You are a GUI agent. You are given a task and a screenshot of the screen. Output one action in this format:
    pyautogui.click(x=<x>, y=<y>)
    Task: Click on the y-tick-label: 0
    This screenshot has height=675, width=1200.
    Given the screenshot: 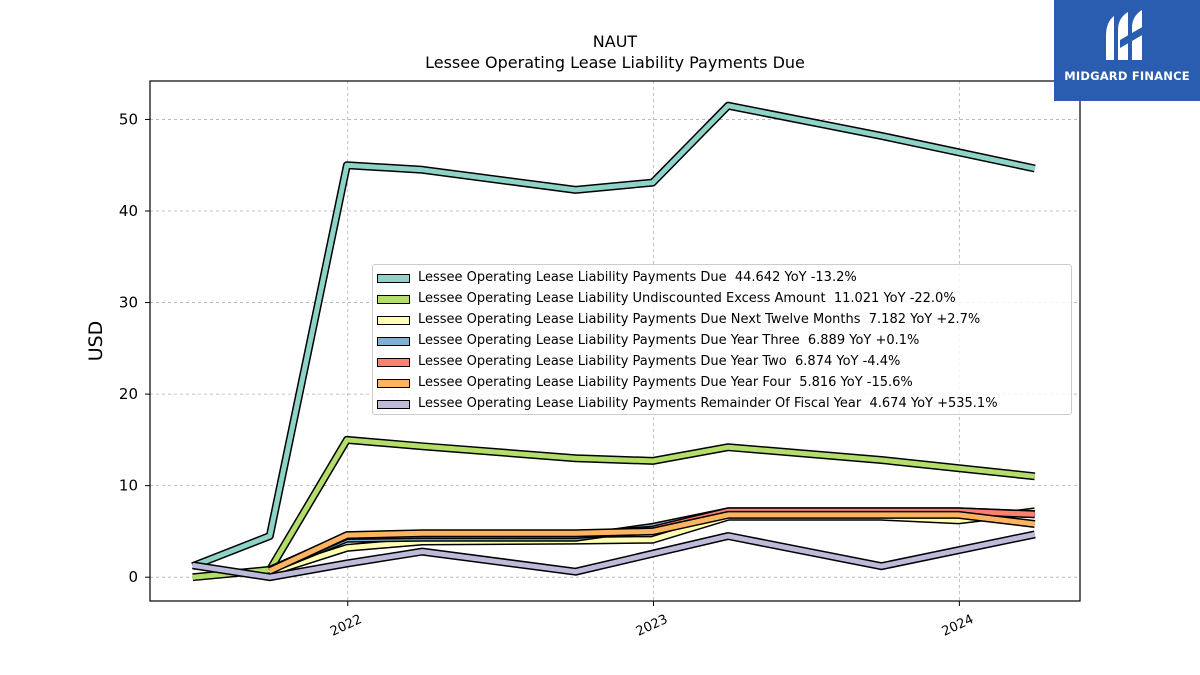 What is the action you would take?
    pyautogui.click(x=133, y=577)
    